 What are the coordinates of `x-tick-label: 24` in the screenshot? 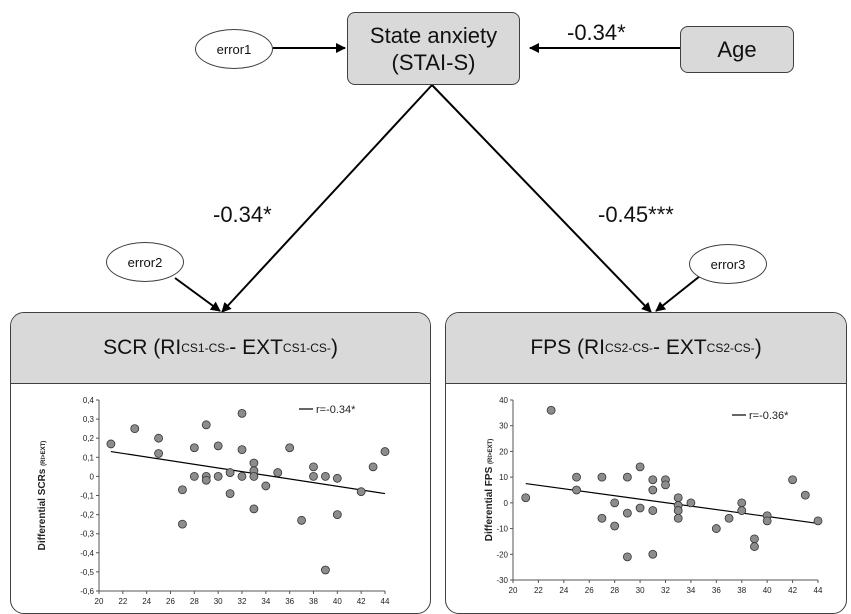 It's located at (146, 601).